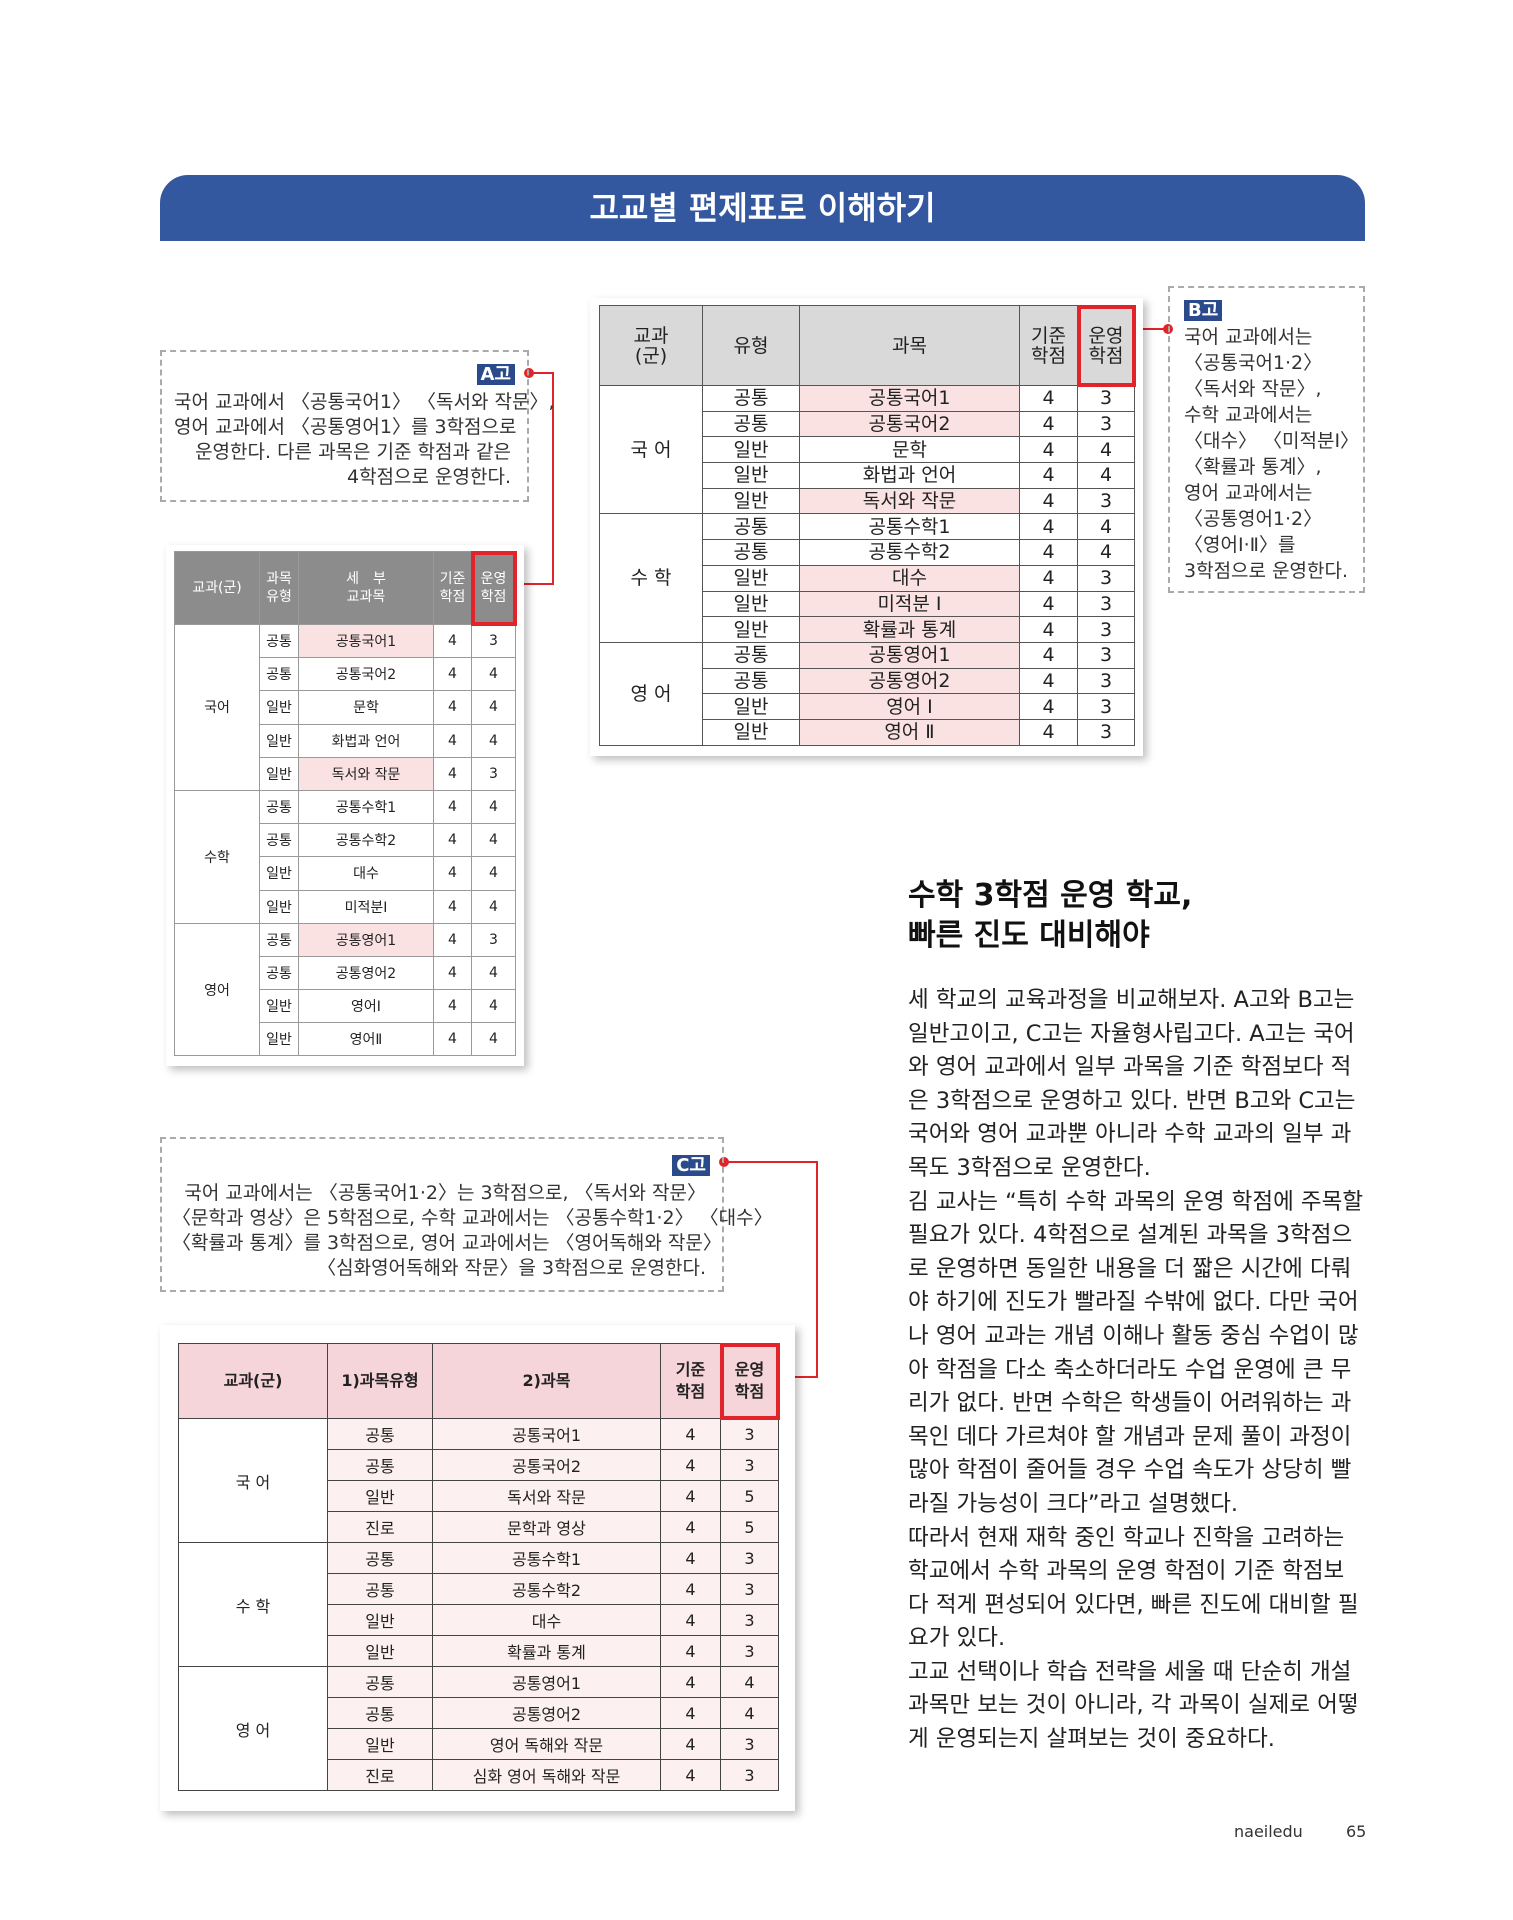  What do you see at coordinates (380, 1775) in the screenshot?
I see `type-cell: 진로` at bounding box center [380, 1775].